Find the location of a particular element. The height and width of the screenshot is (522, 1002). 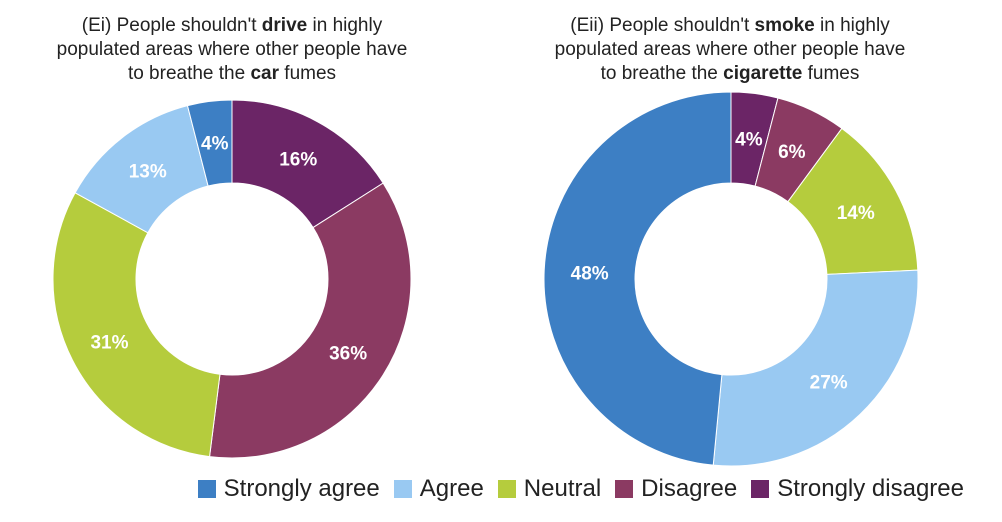

title-left-line1-post: in highly is located at coordinates (345, 25).